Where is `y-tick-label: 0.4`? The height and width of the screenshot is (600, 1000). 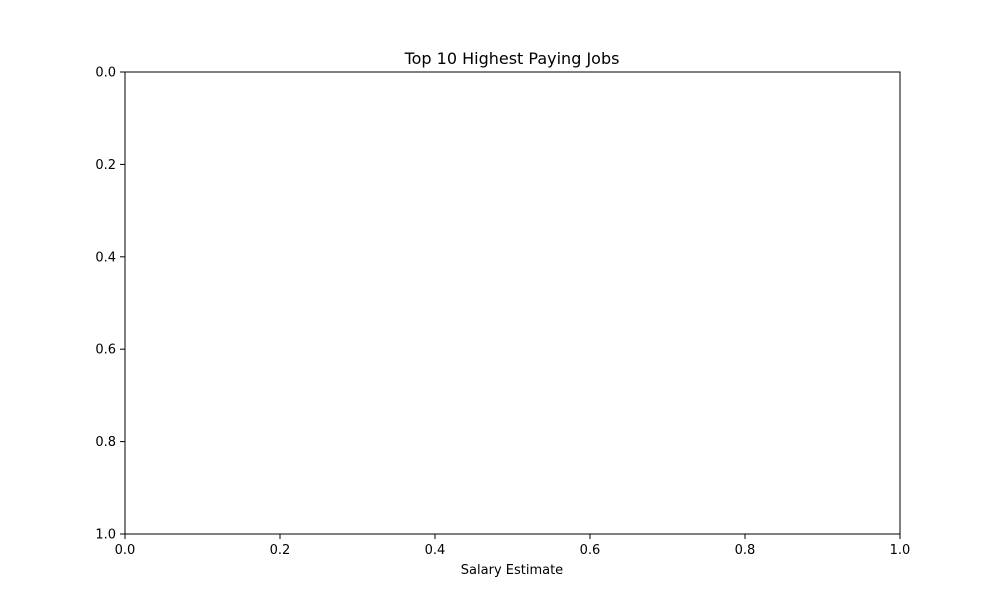
y-tick-label: 0.4 is located at coordinates (105, 257).